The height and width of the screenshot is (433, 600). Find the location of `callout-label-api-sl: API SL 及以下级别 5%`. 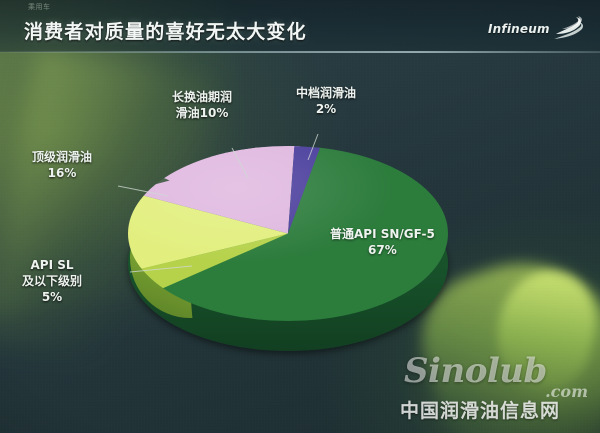

callout-label-api-sl: API SL 及以下级别 5% is located at coordinates (52, 281).